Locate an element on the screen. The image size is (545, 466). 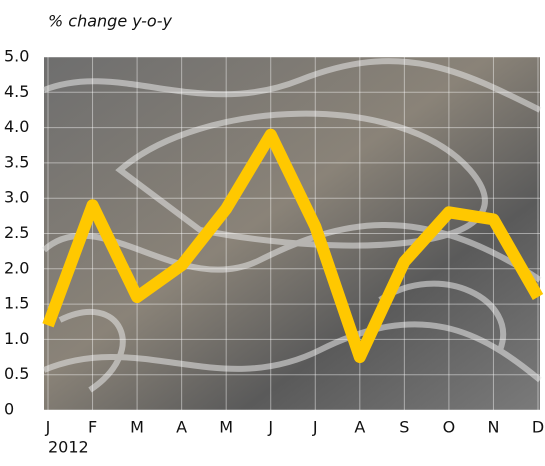
year-label: 2012 is located at coordinates (68, 447).